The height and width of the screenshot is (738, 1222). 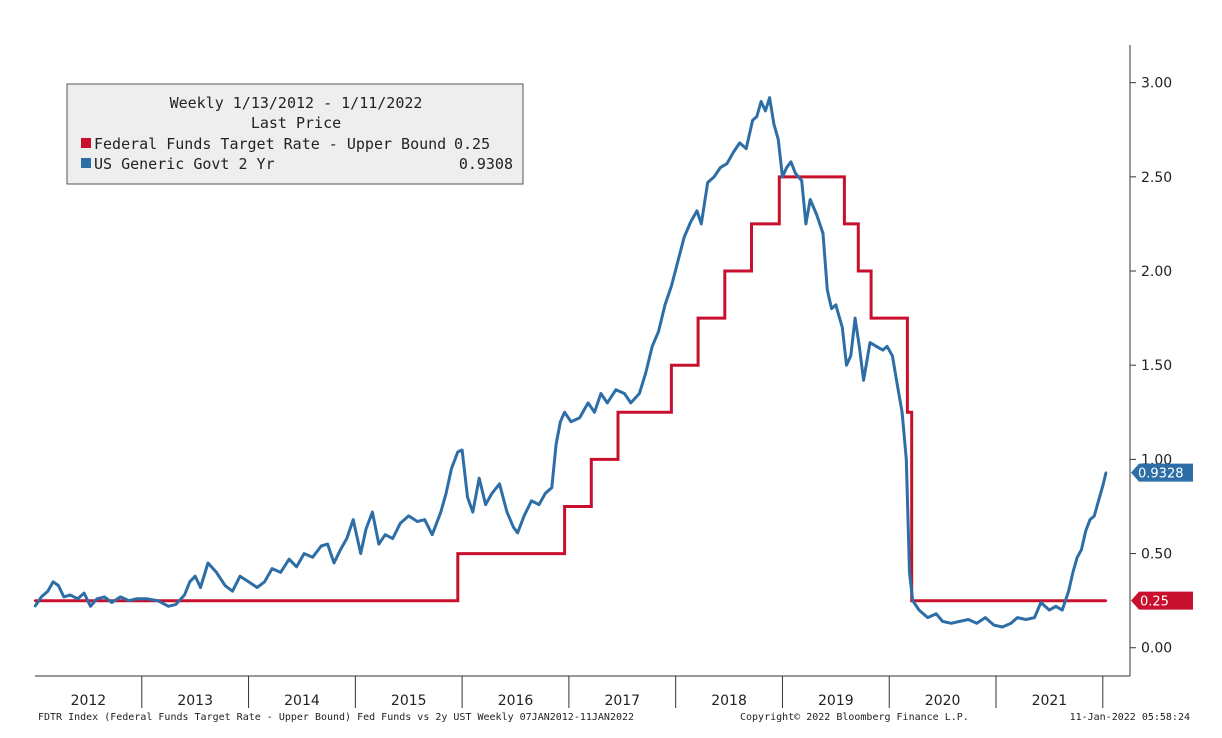 I want to click on badge-us-2yr-shape, so click(x=1162, y=472).